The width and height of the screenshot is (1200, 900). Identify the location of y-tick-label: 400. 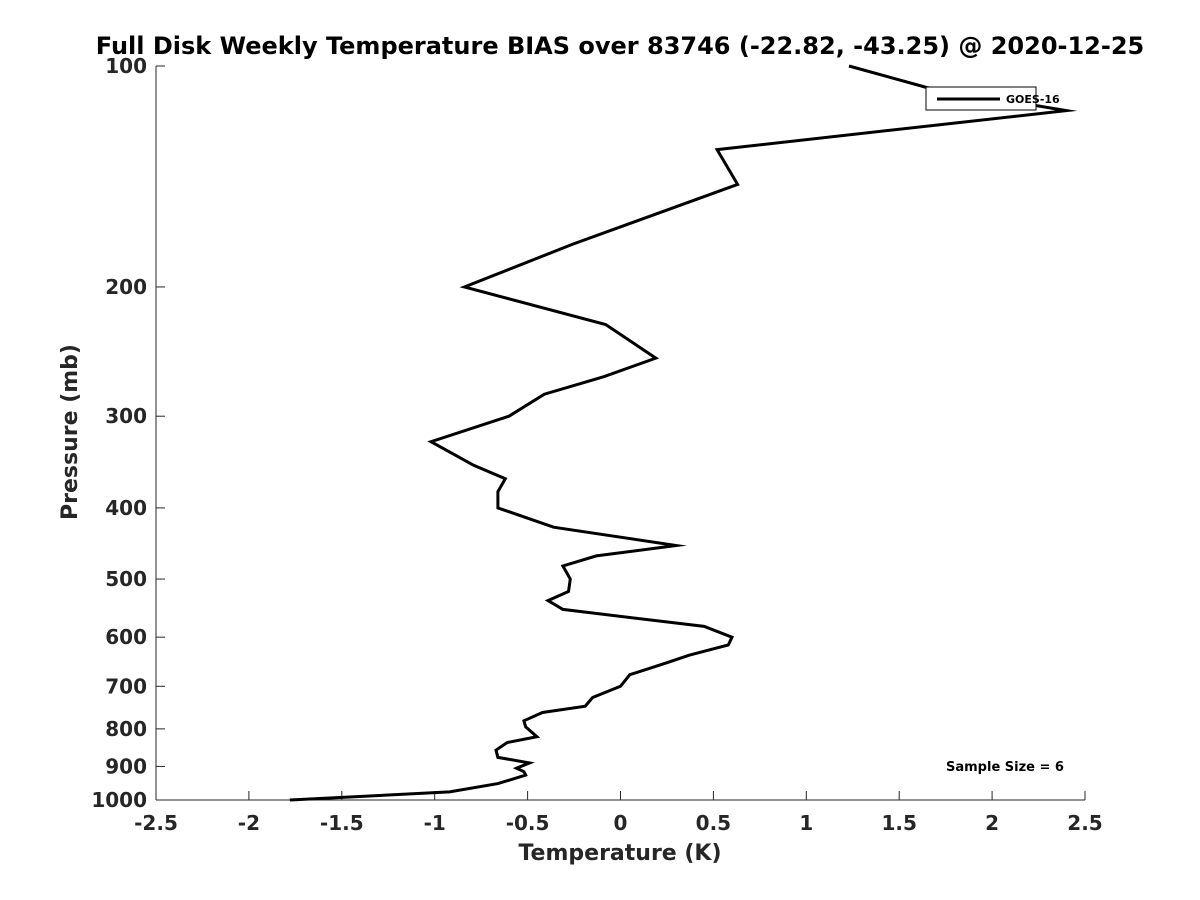
(126, 508).